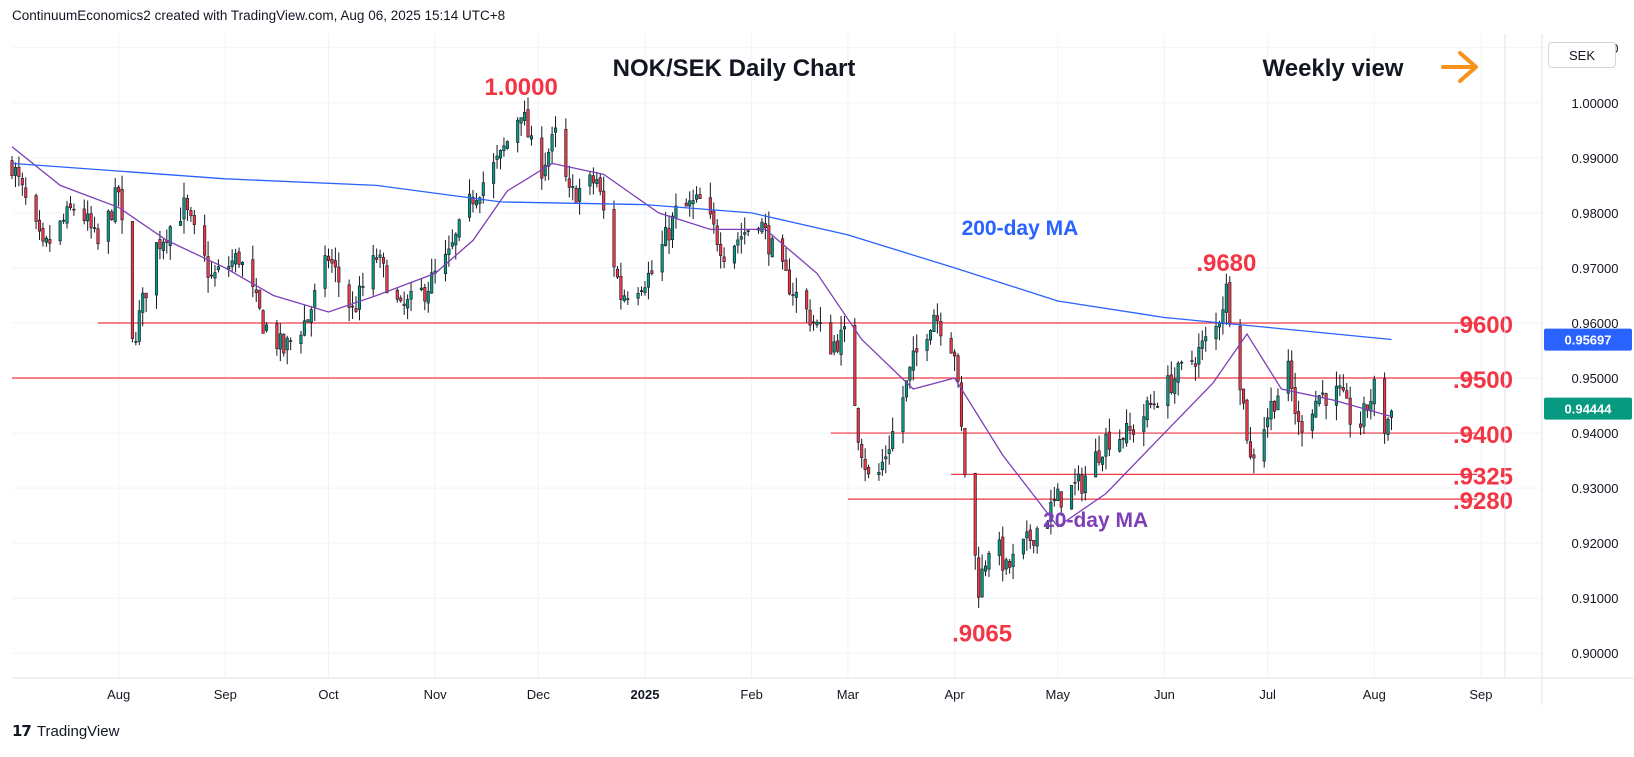 The width and height of the screenshot is (1634, 757). What do you see at coordinates (1020, 228) in the screenshot?
I see `annotation-label: 200-day MA` at bounding box center [1020, 228].